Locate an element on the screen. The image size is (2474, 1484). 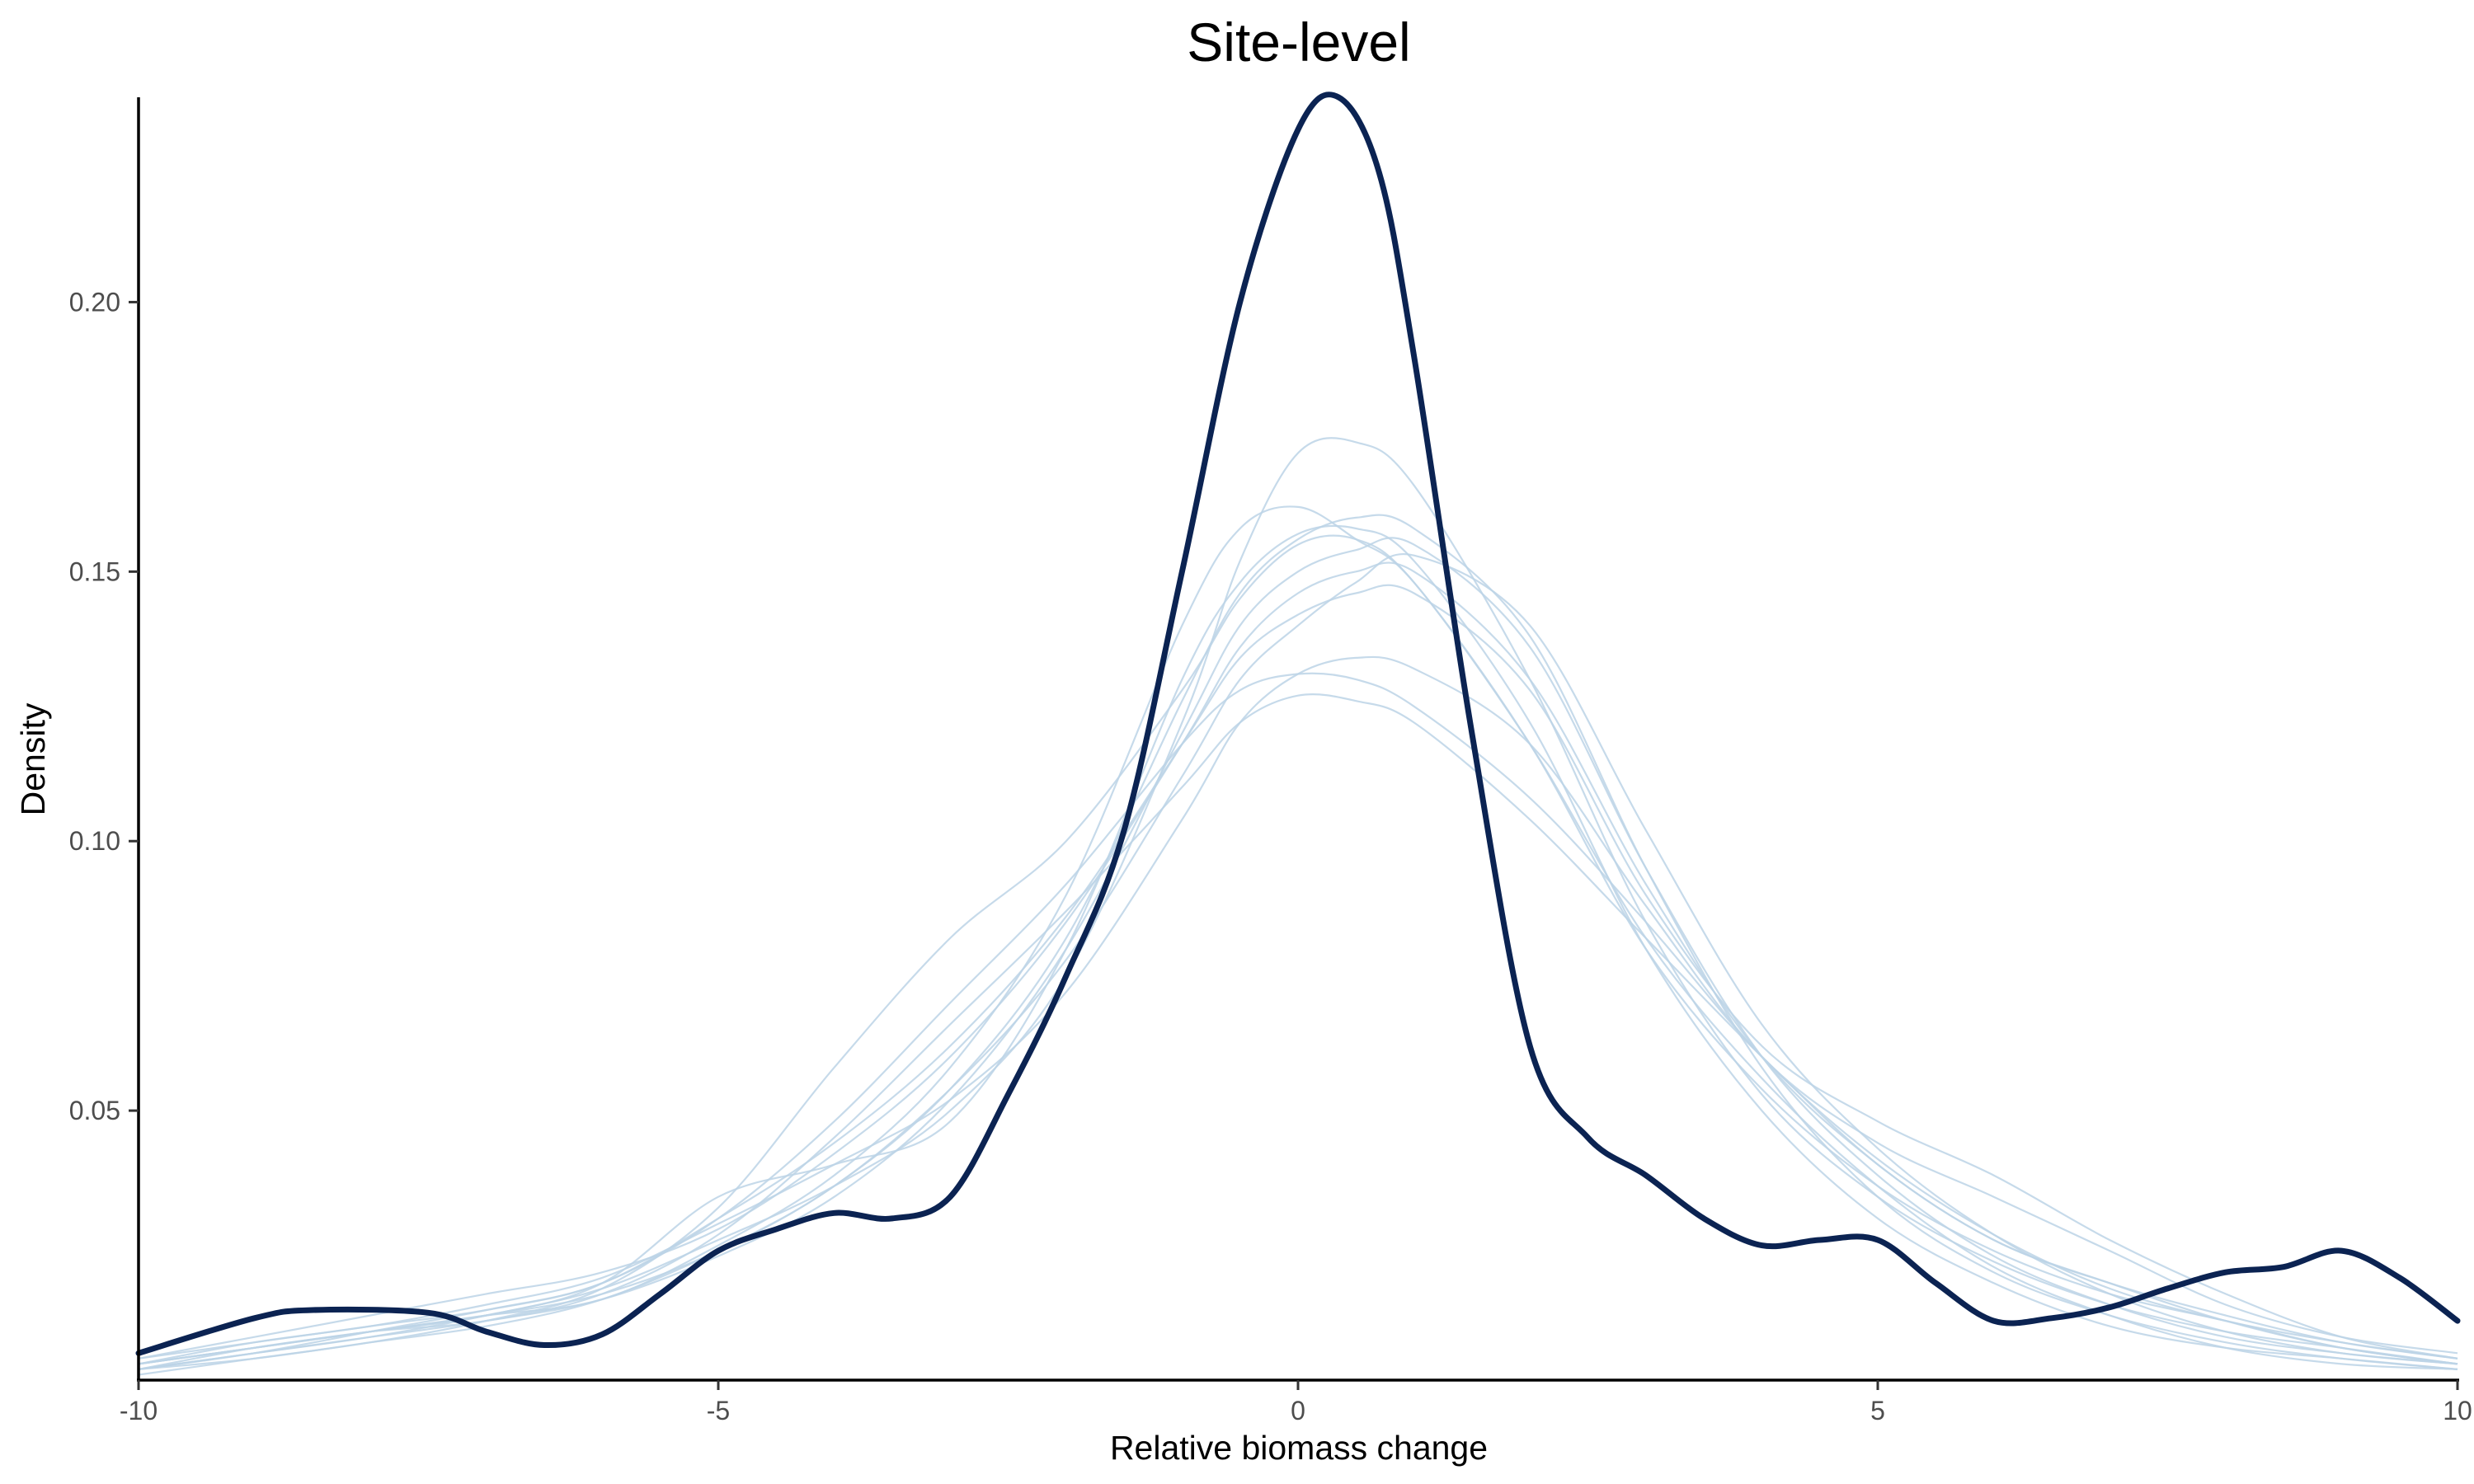
x-tick-label: 5 is located at coordinates (1877, 1410).